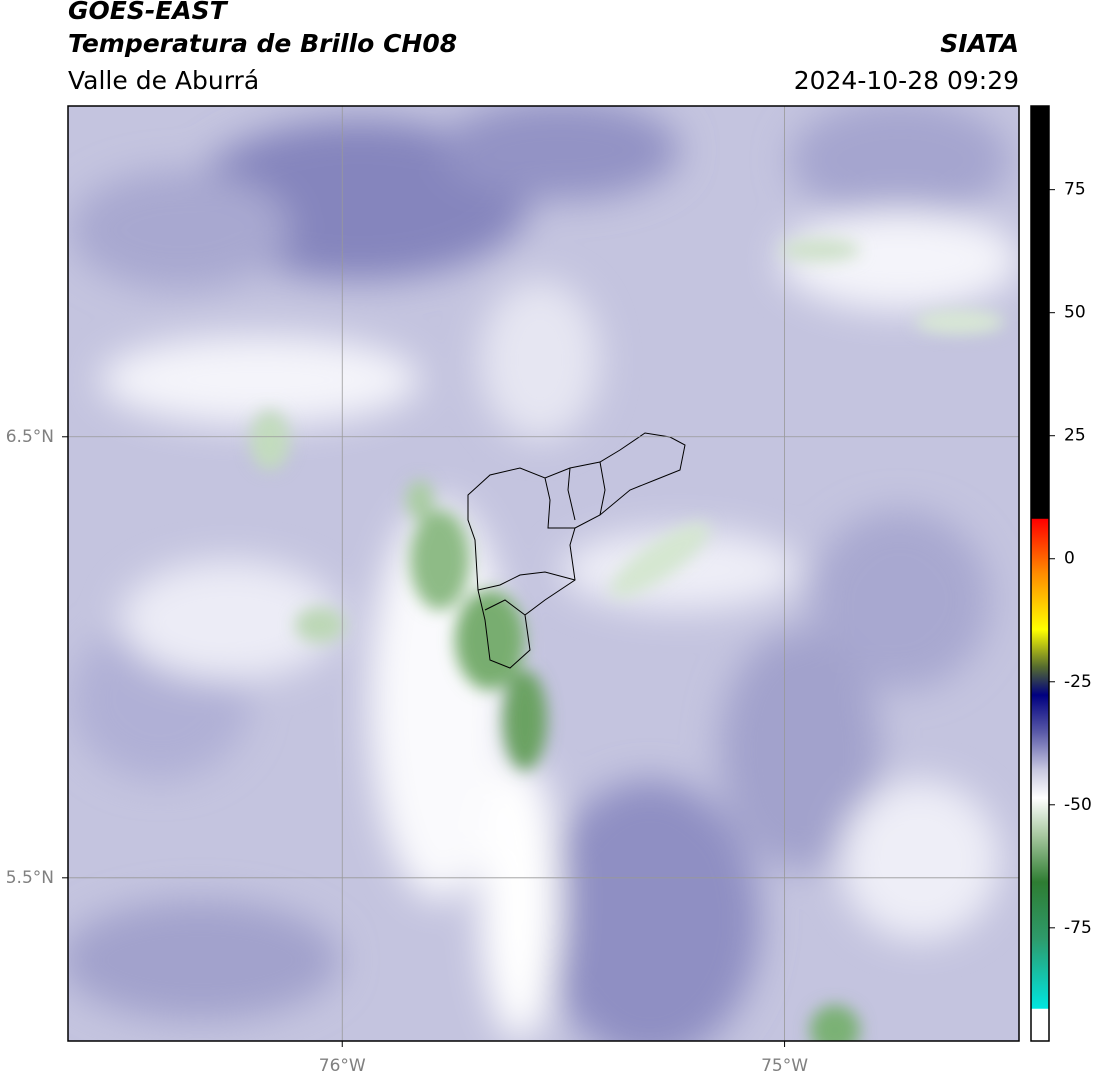 This screenshot has height=1078, width=1094. What do you see at coordinates (576, 550) in the screenshot?
I see `region-boundary` at bounding box center [576, 550].